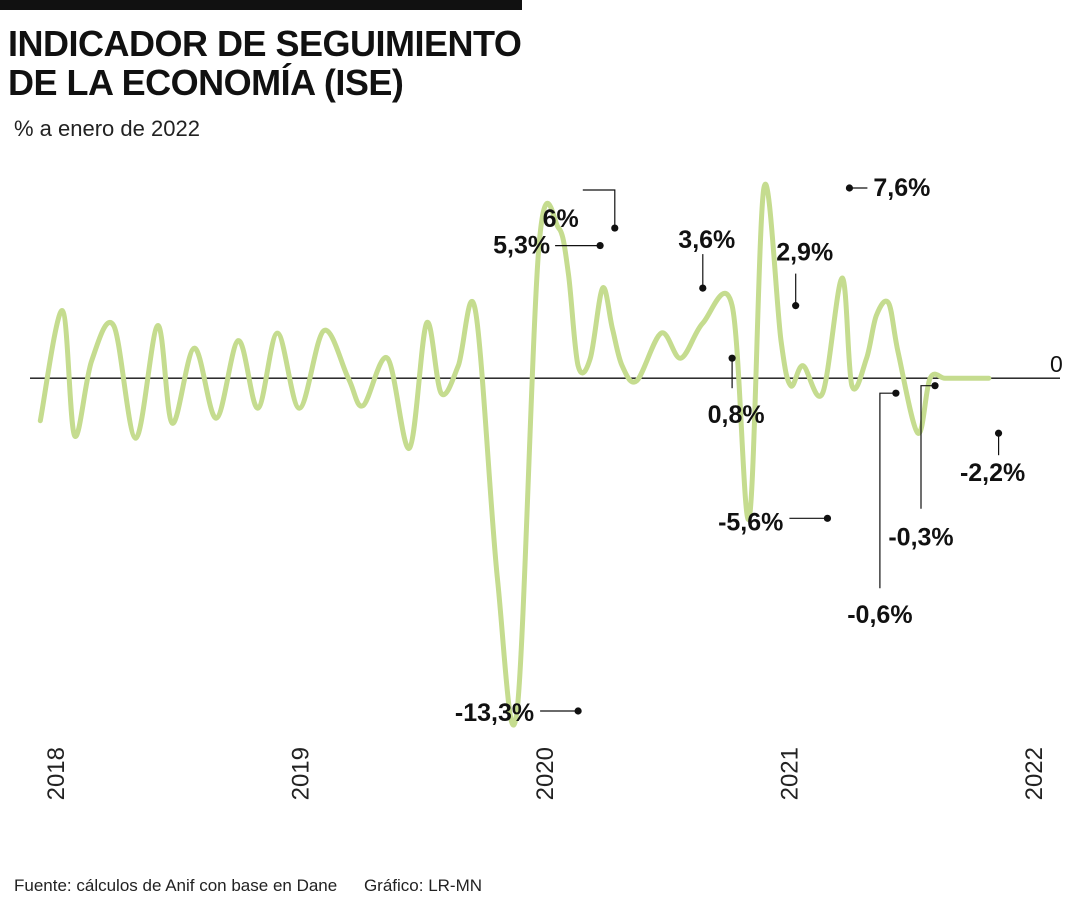 This screenshot has width=1080, height=900. I want to click on data-label-text: 3,6%, so click(706, 240).